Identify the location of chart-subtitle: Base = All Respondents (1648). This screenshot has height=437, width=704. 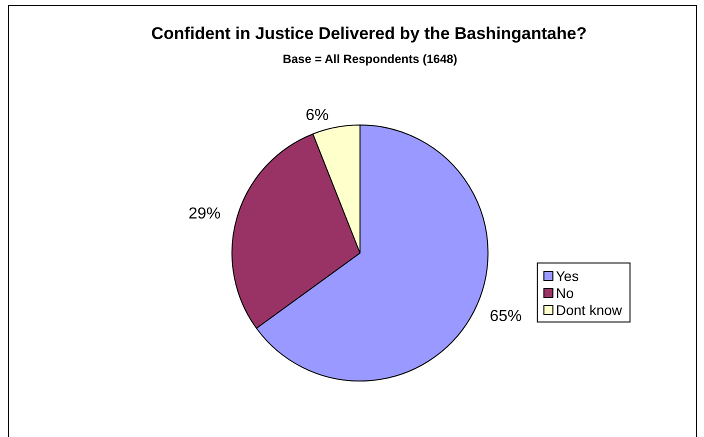
(370, 59).